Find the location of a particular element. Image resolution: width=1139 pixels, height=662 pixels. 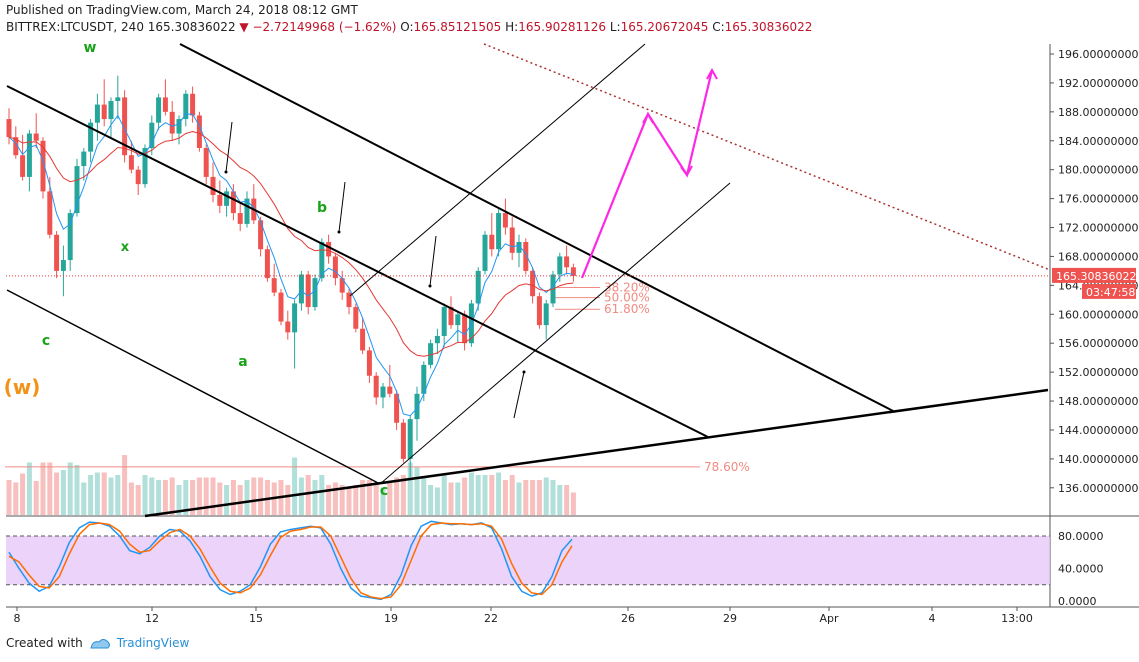

time-tick-label: 22 is located at coordinates (491, 618).